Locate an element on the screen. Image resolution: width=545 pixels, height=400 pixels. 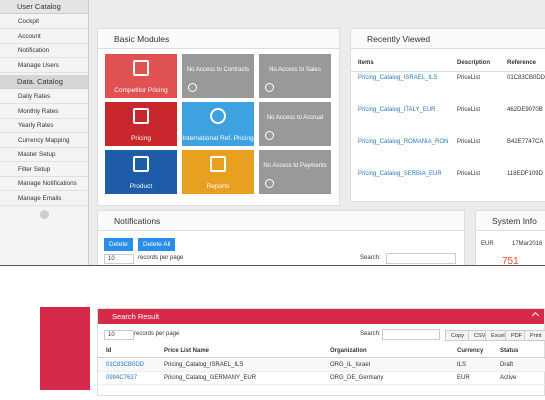
column-header: Reference is located at coordinates (522, 63).